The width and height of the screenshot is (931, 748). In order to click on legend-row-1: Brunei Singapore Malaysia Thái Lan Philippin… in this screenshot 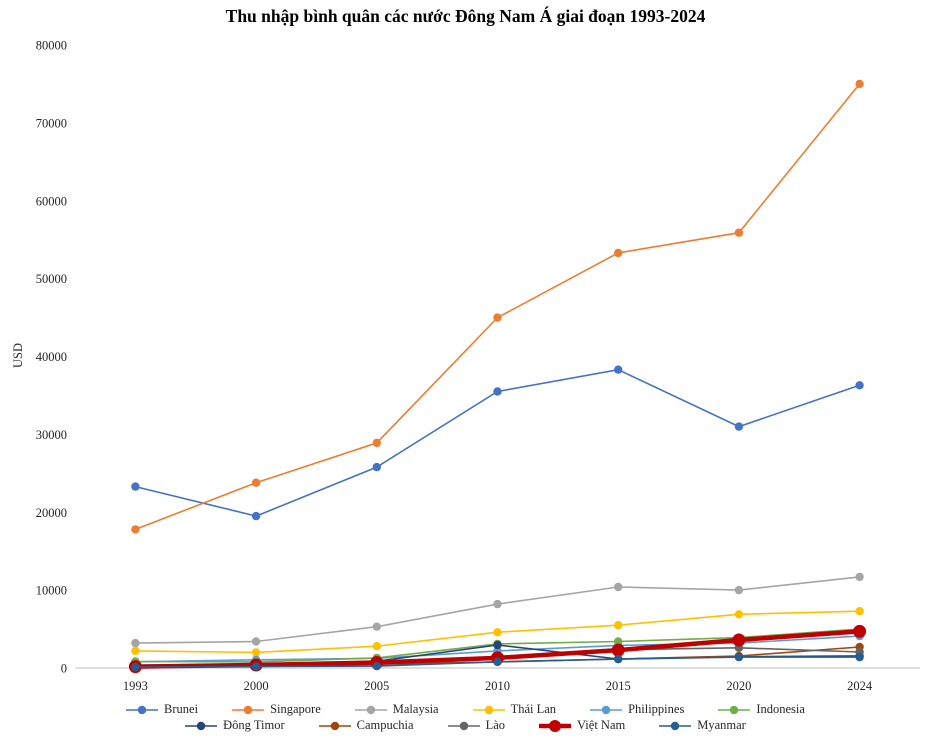, I will do `click(465, 709)`.